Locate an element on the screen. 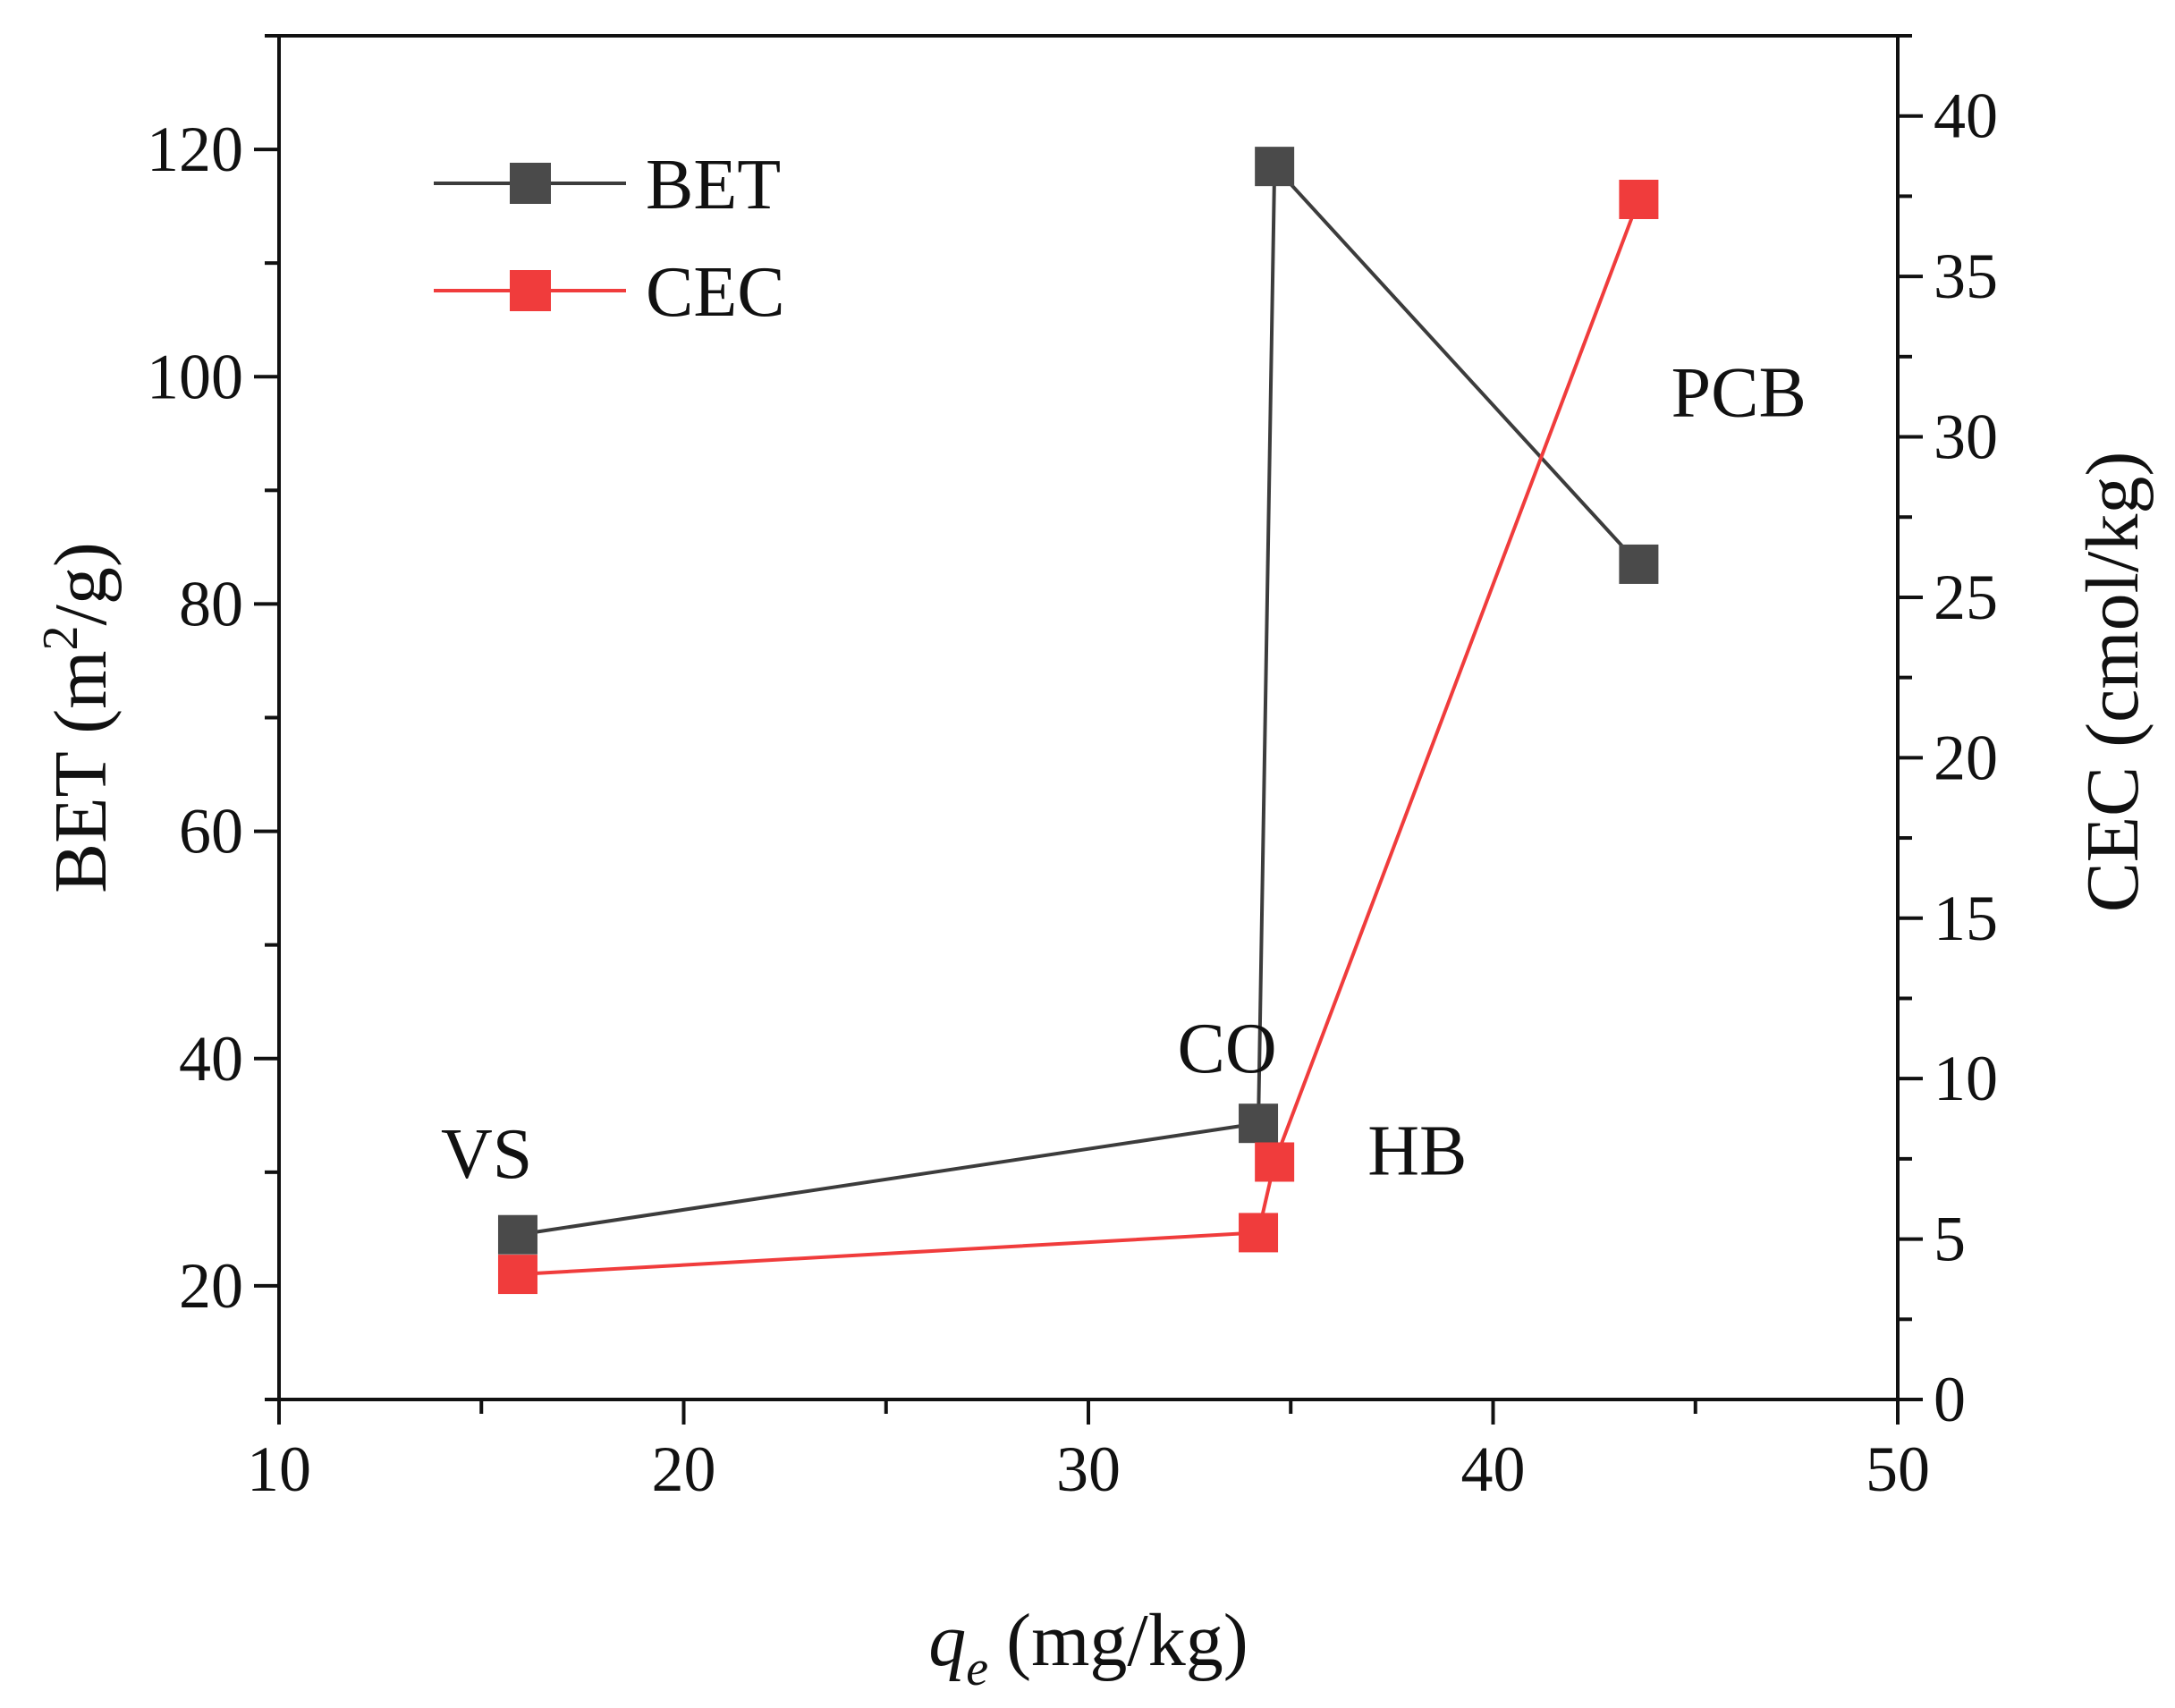 Image resolution: width=2175 pixels, height=1708 pixels. point-label-pcb: PCB is located at coordinates (1739, 393).